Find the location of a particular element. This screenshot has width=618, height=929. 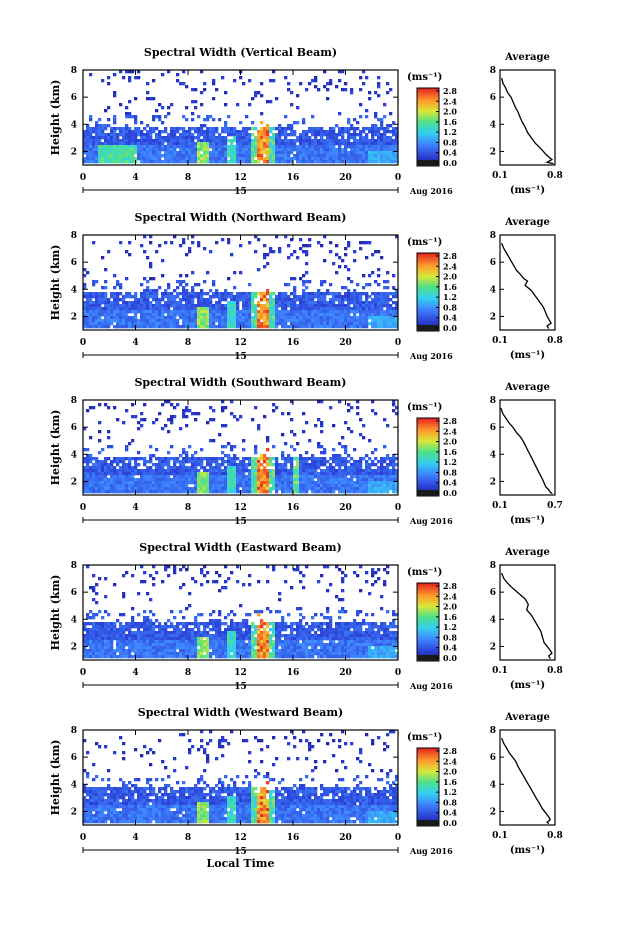

profile-x-tick-label: 0.7 is located at coordinates (555, 506).